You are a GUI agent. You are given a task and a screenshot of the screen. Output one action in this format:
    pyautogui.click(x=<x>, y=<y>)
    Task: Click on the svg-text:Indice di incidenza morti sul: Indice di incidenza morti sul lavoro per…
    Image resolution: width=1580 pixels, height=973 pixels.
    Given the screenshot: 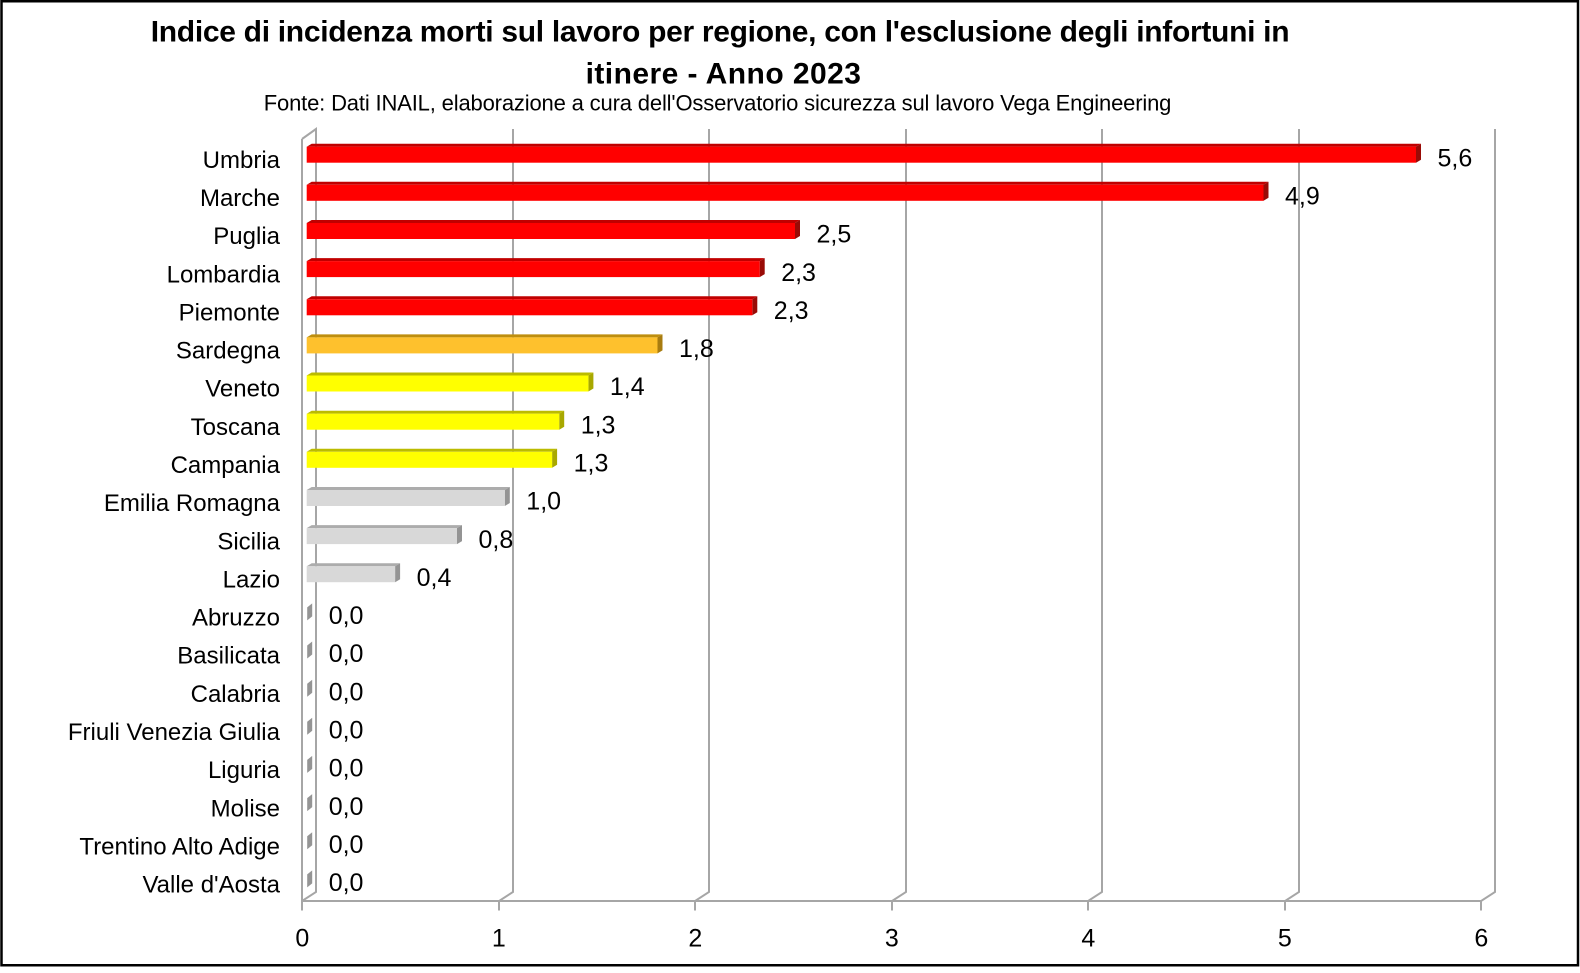 What is the action you would take?
    pyautogui.click(x=720, y=32)
    